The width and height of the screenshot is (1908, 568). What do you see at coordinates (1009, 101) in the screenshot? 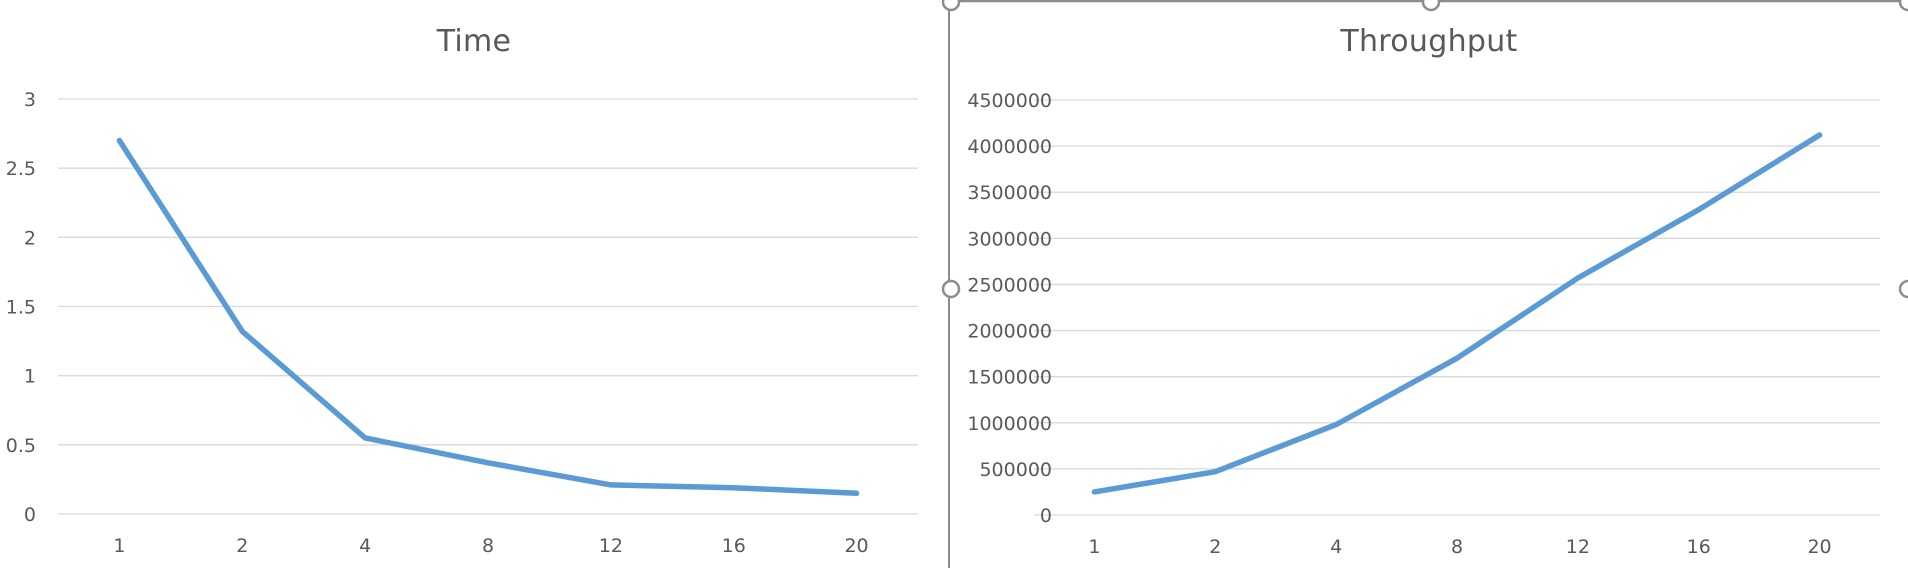
I see `y-tick-label: 4500000` at bounding box center [1009, 101].